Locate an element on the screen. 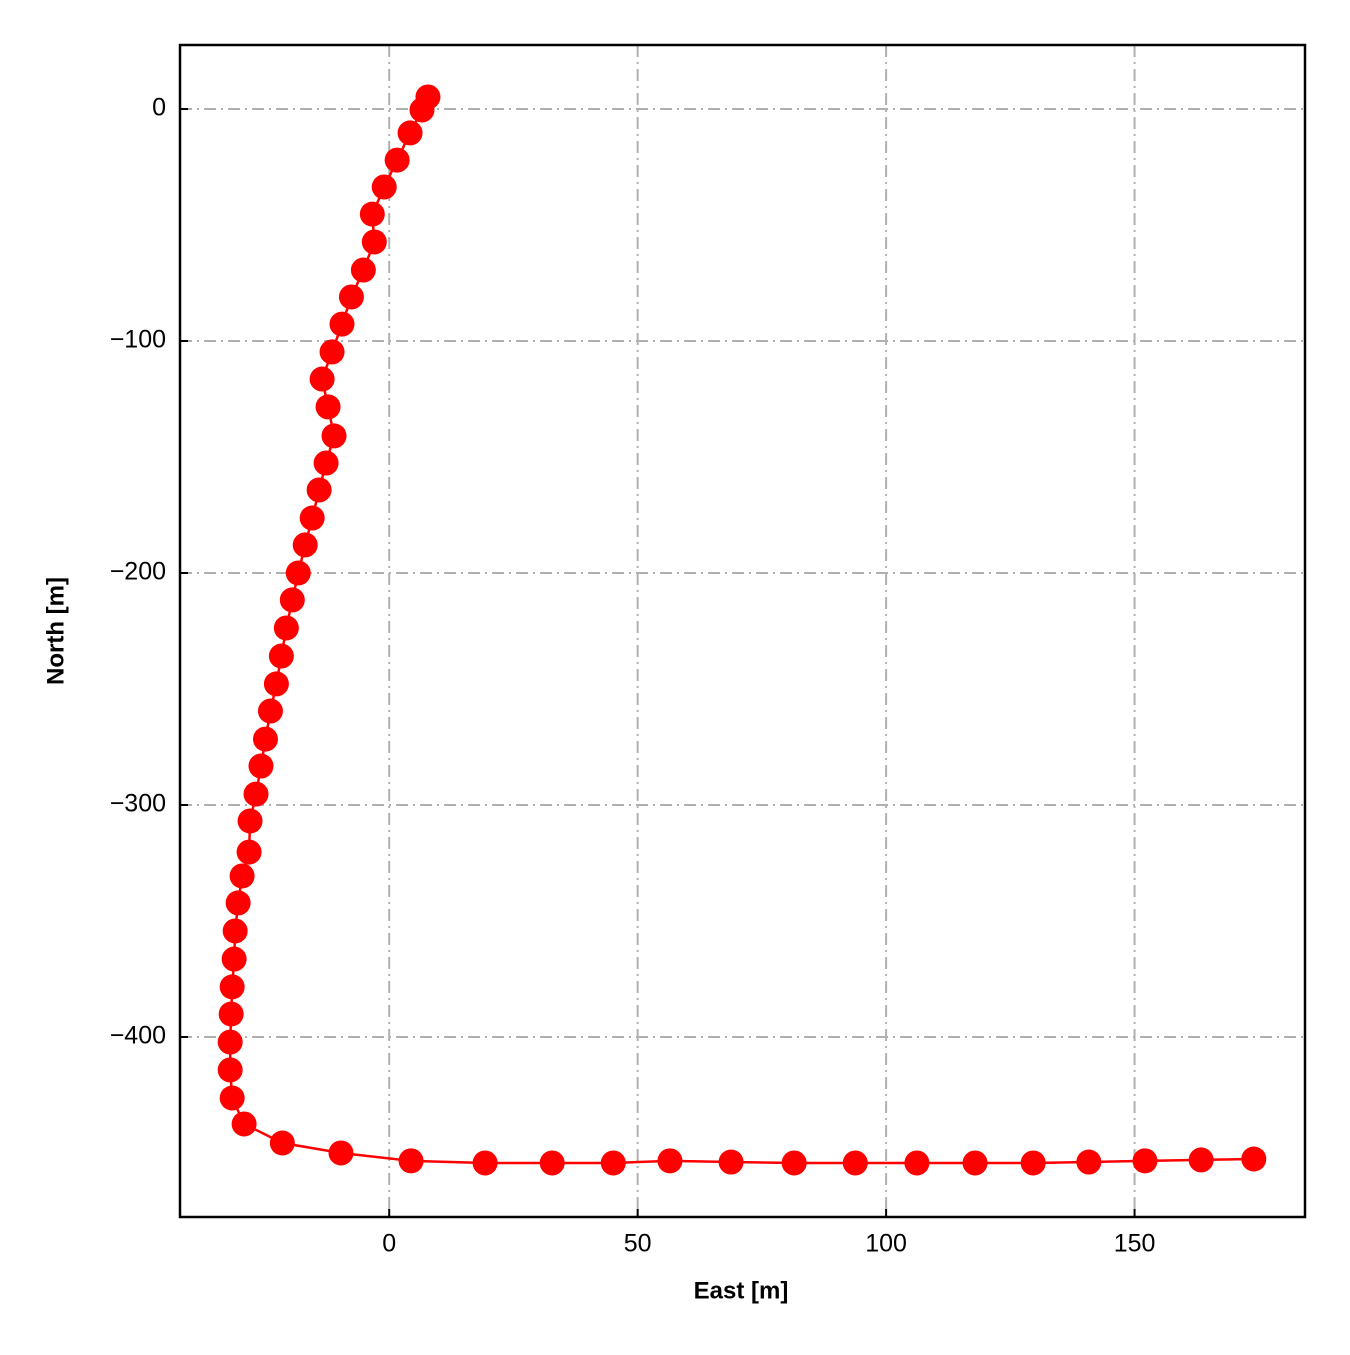 The image size is (1350, 1355). y-tick-label: −200 is located at coordinates (138, 572).